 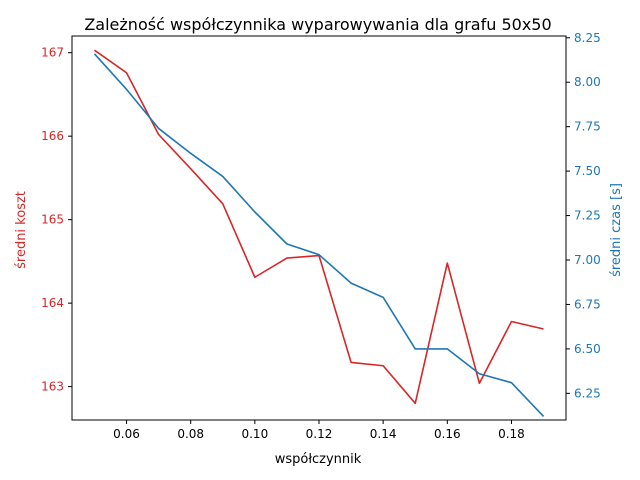 I want to click on x-tick-label: 0.14, so click(x=383, y=434).